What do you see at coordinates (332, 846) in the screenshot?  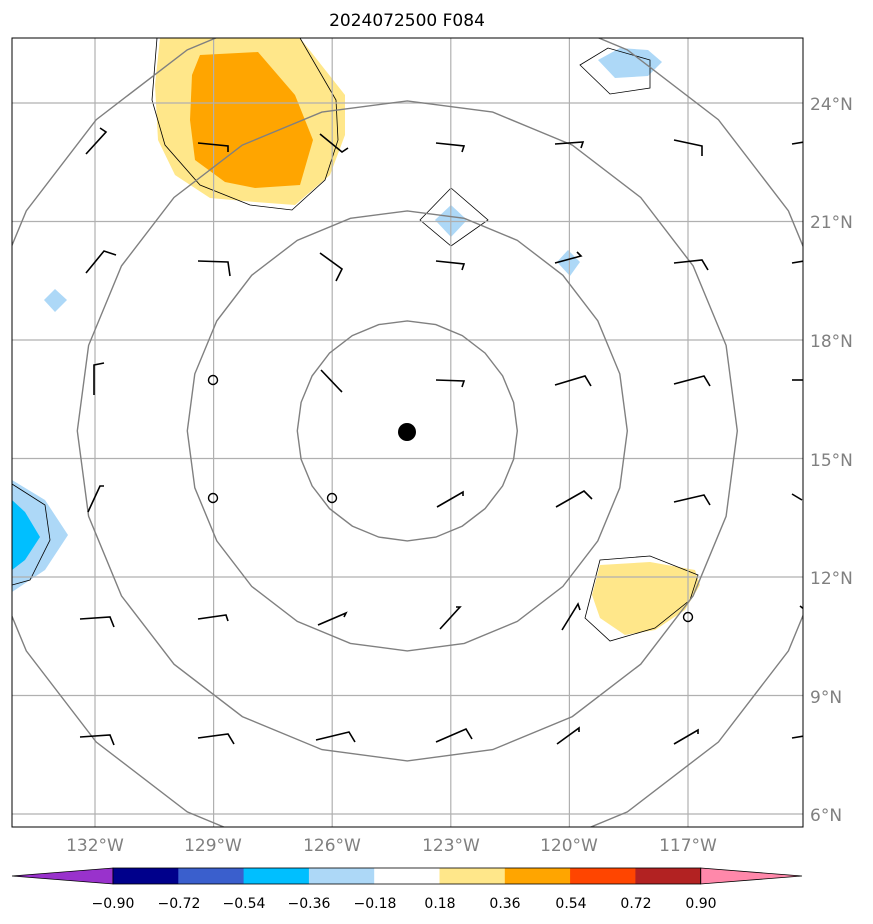 I see `lon-label: 126°W` at bounding box center [332, 846].